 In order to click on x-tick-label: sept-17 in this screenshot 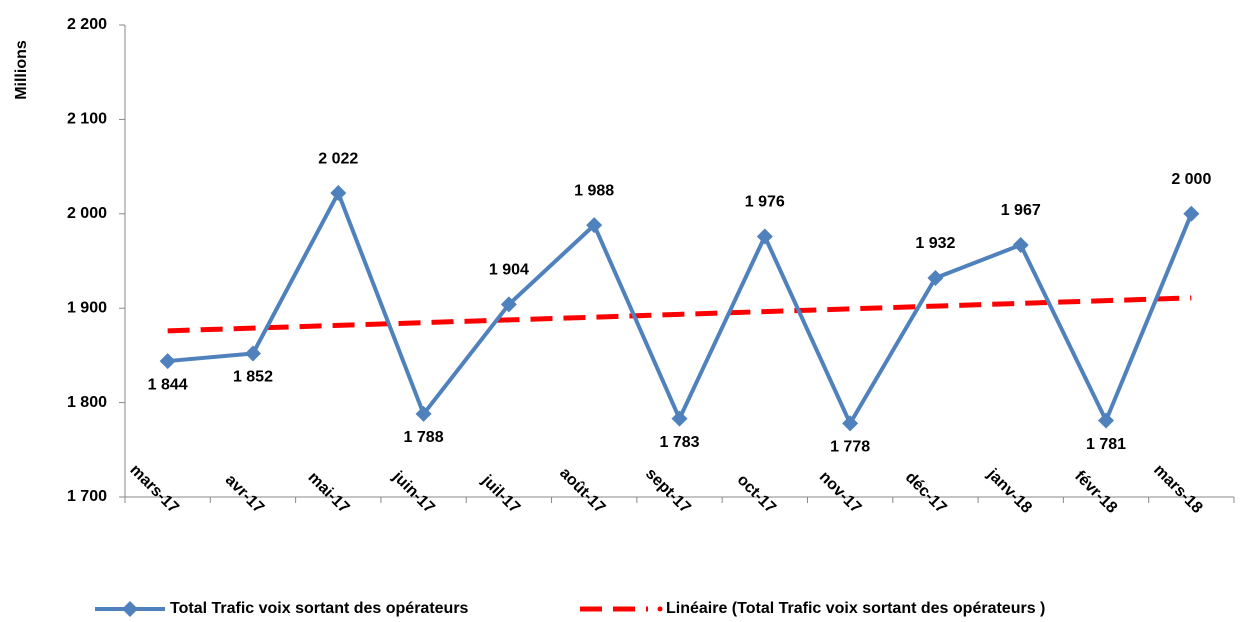, I will do `click(668, 491)`.